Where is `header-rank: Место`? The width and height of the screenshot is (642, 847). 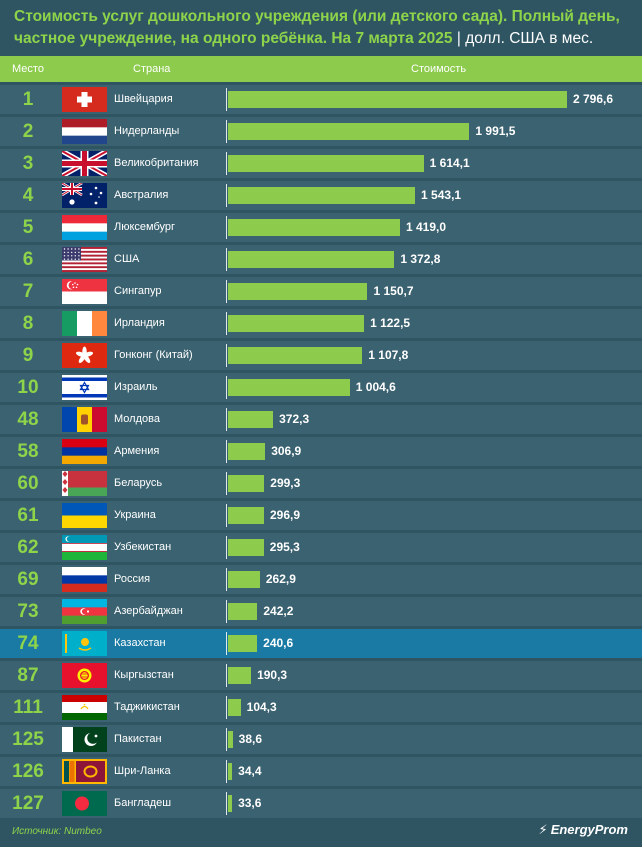
header-rank: Место is located at coordinates (28, 69).